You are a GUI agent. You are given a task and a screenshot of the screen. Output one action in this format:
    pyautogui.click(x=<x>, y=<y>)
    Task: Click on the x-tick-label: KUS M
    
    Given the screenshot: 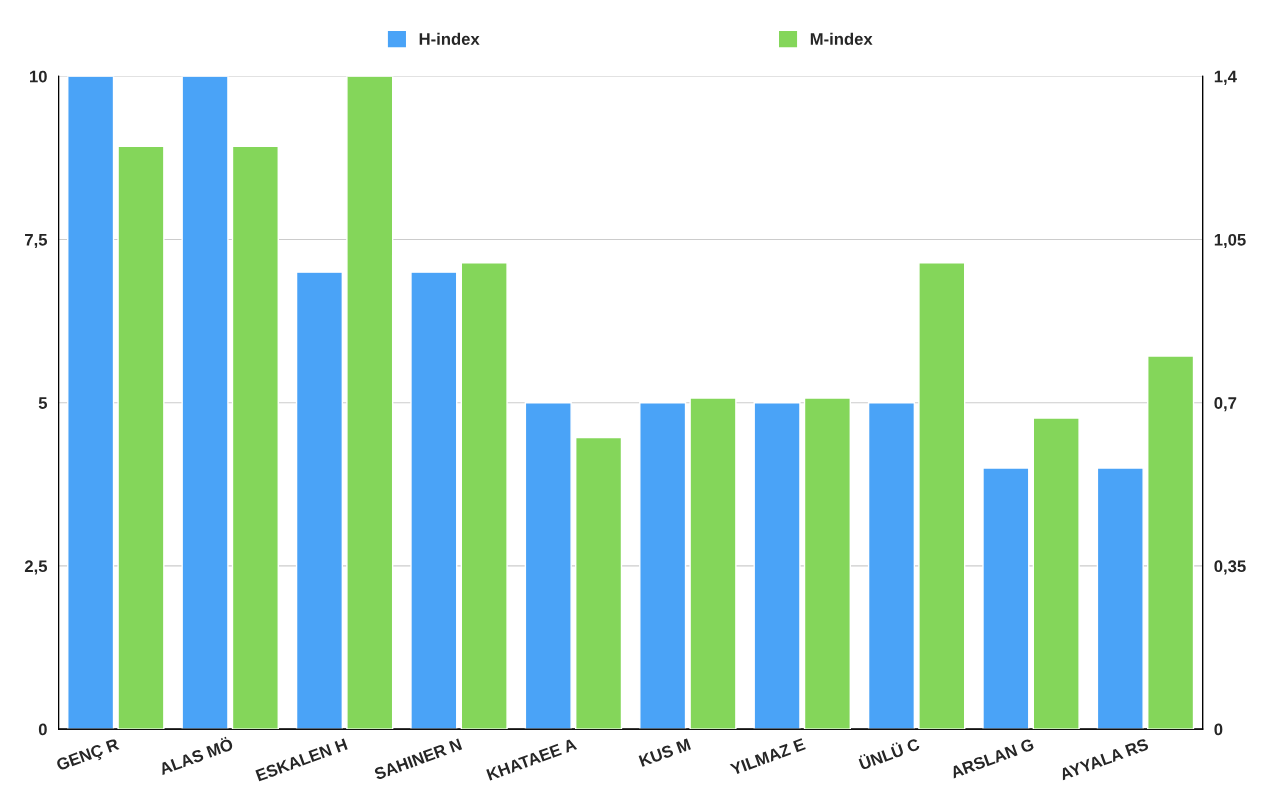 What is the action you would take?
    pyautogui.click(x=664, y=752)
    